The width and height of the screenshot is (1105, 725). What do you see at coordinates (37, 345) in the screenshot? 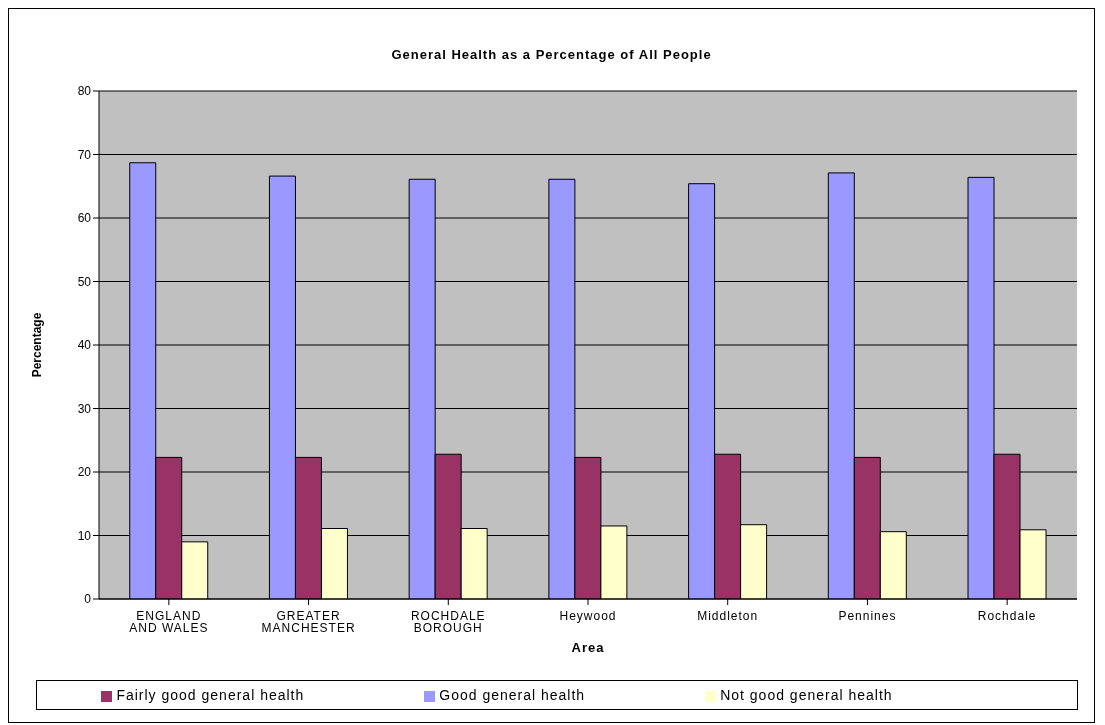
I see `y-axis-title: Percentage` at bounding box center [37, 345].